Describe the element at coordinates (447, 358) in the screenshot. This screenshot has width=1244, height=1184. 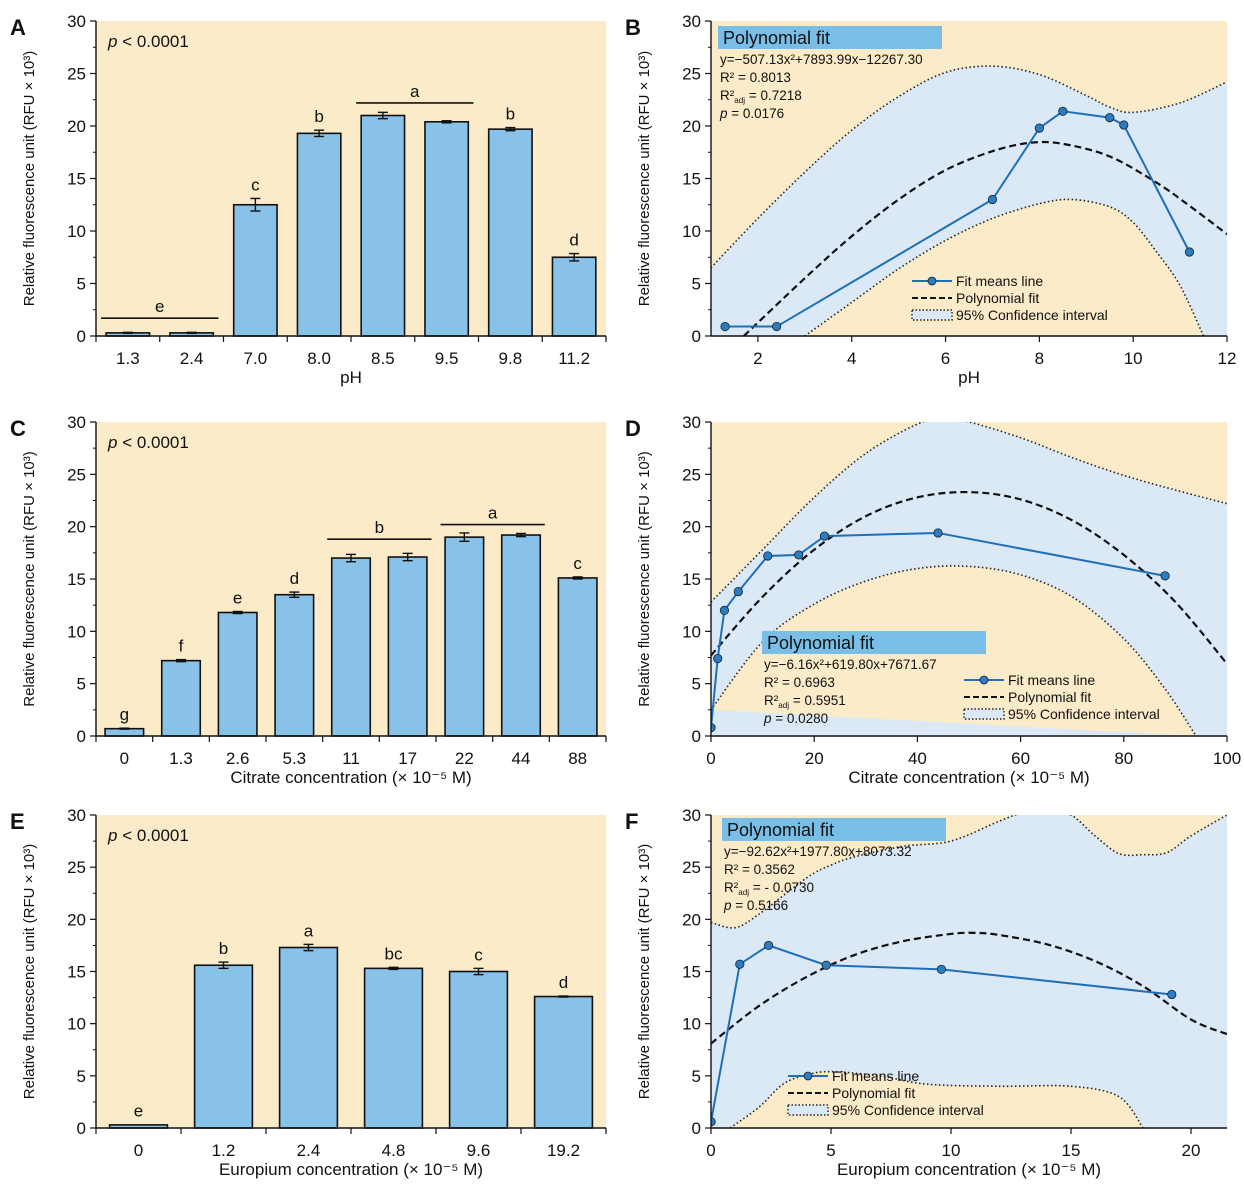
I see `x-tick-label: 9.5` at that location.